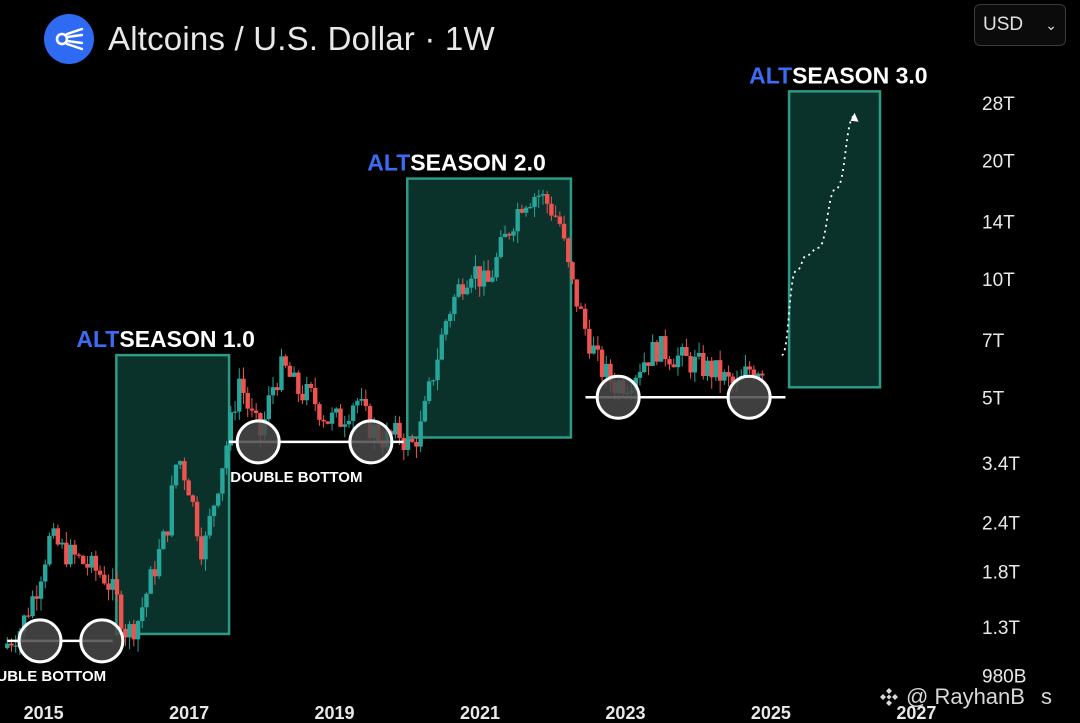 Image resolution: width=1080 pixels, height=723 pixels. I want to click on y-tick-label: 28T, so click(998, 104).